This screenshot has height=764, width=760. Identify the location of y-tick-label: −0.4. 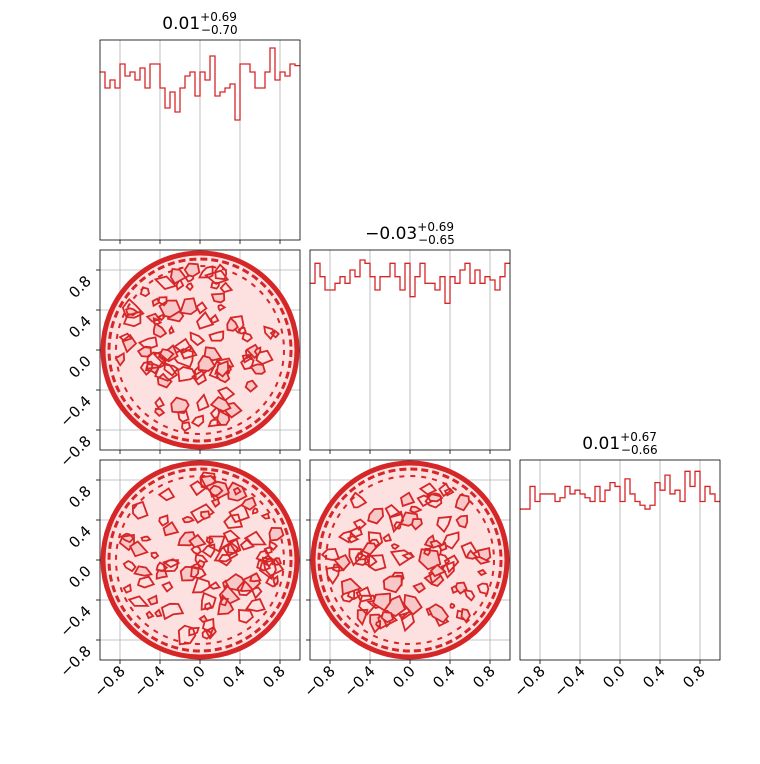
(75, 411).